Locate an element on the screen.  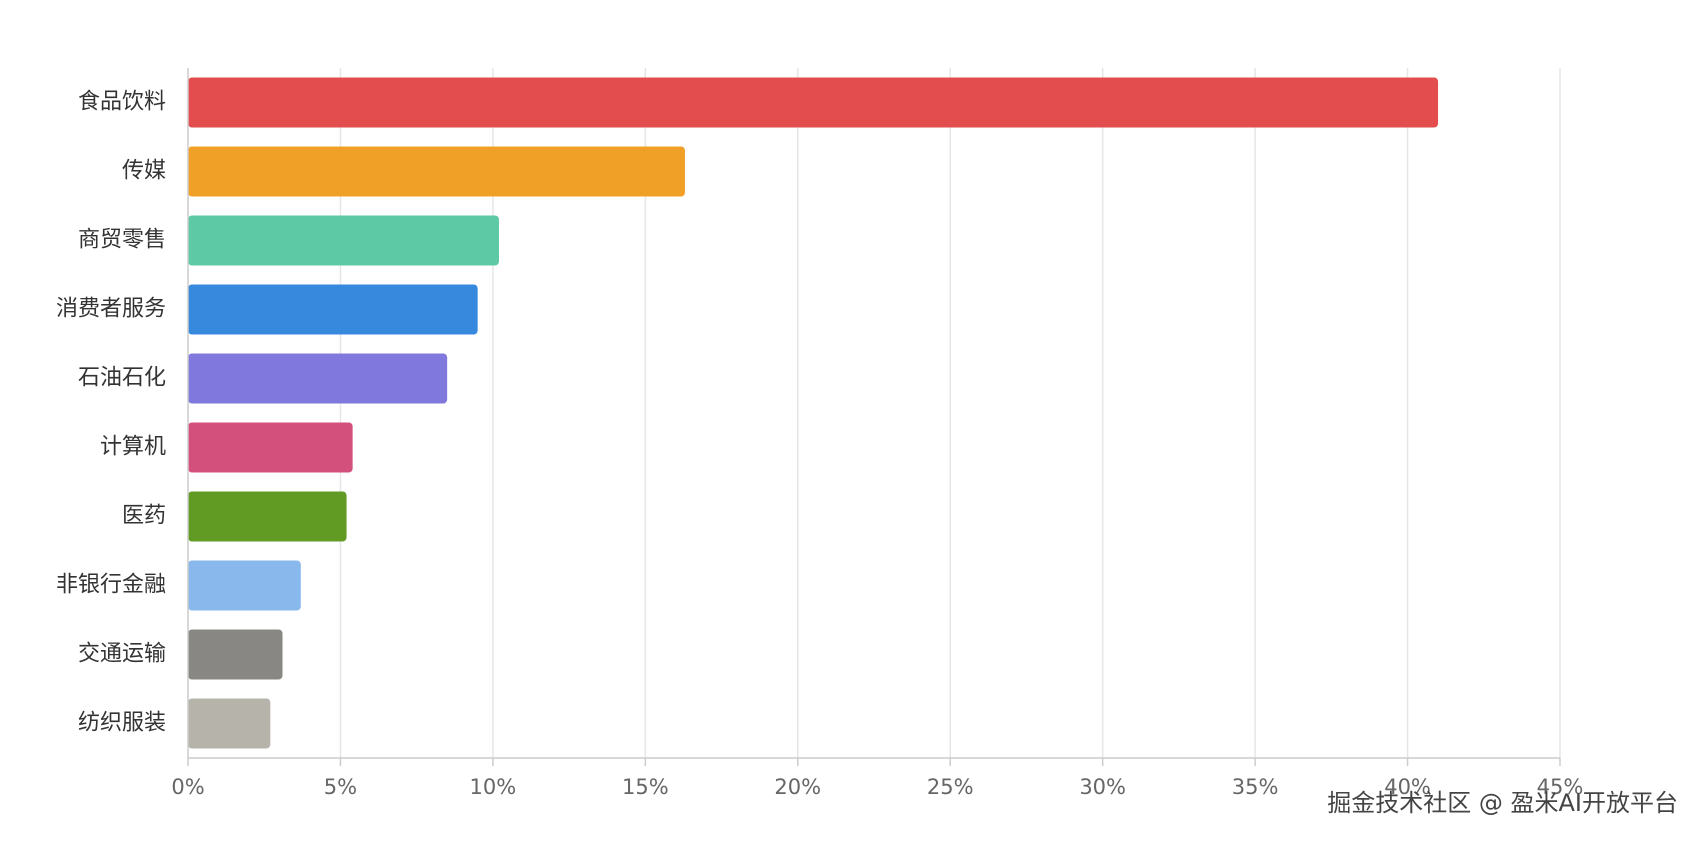
watermark-text: 掘金技术社区 @ 盈米AI开放平台 is located at coordinates (1502, 803).